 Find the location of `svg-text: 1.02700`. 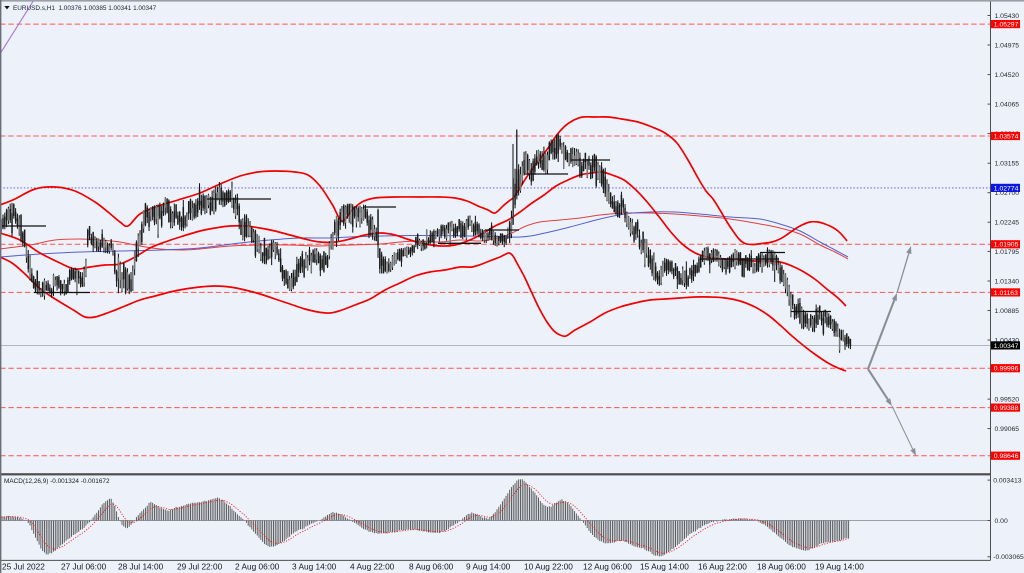

svg-text: 1.02700 is located at coordinates (1007, 193).